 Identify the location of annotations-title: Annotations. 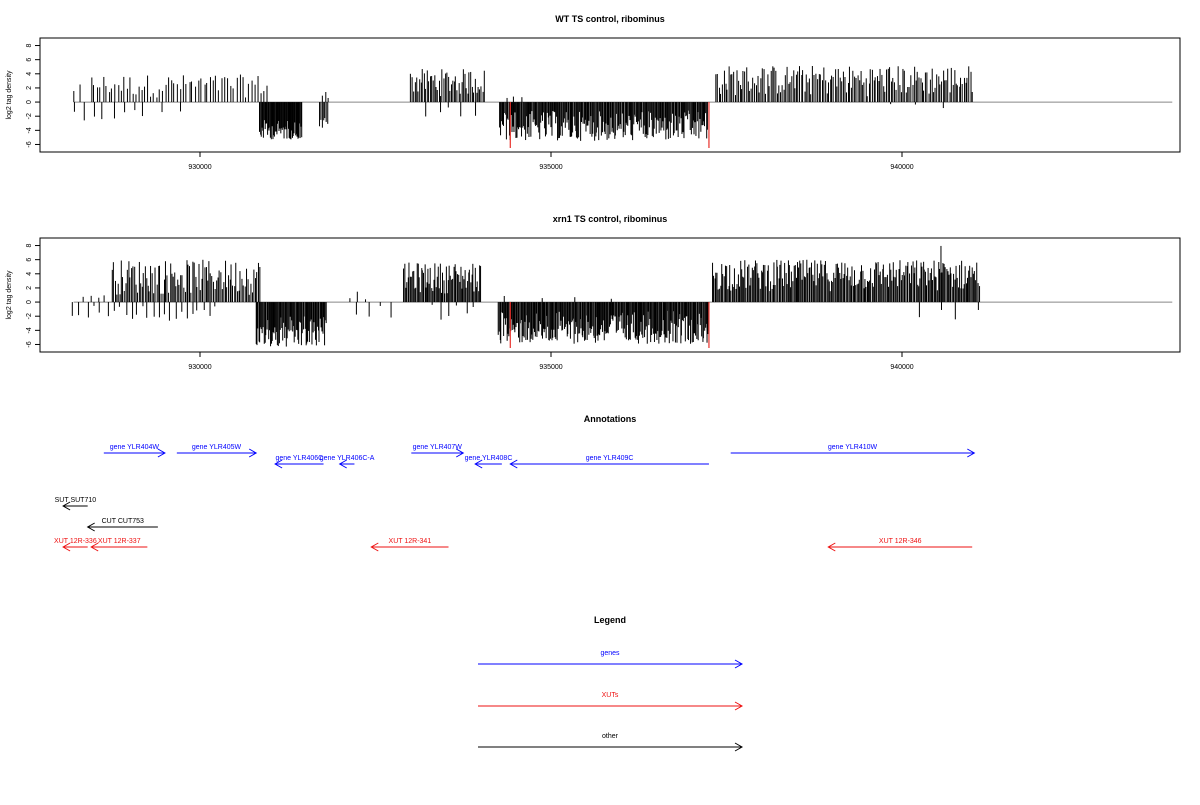
(610, 419).